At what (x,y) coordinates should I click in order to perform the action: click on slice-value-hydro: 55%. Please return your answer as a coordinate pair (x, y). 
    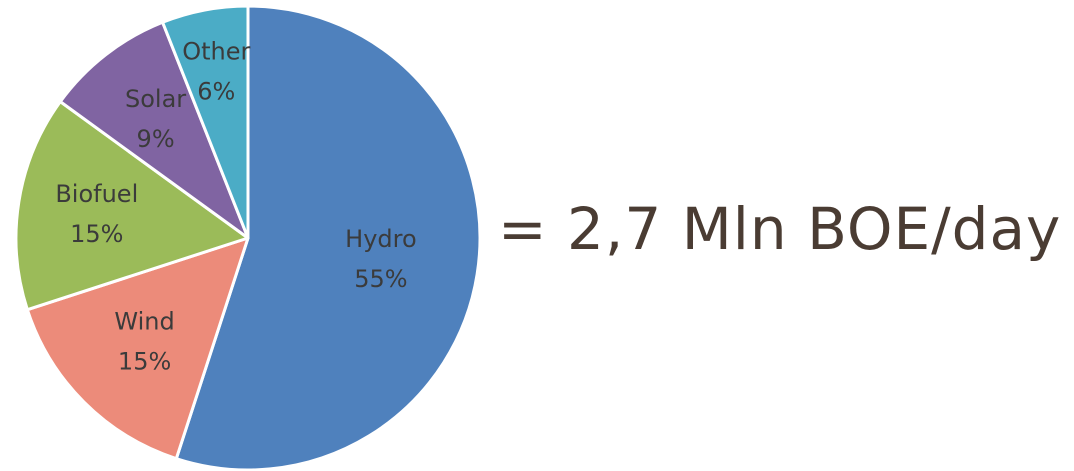
    Looking at the image, I should click on (380, 279).